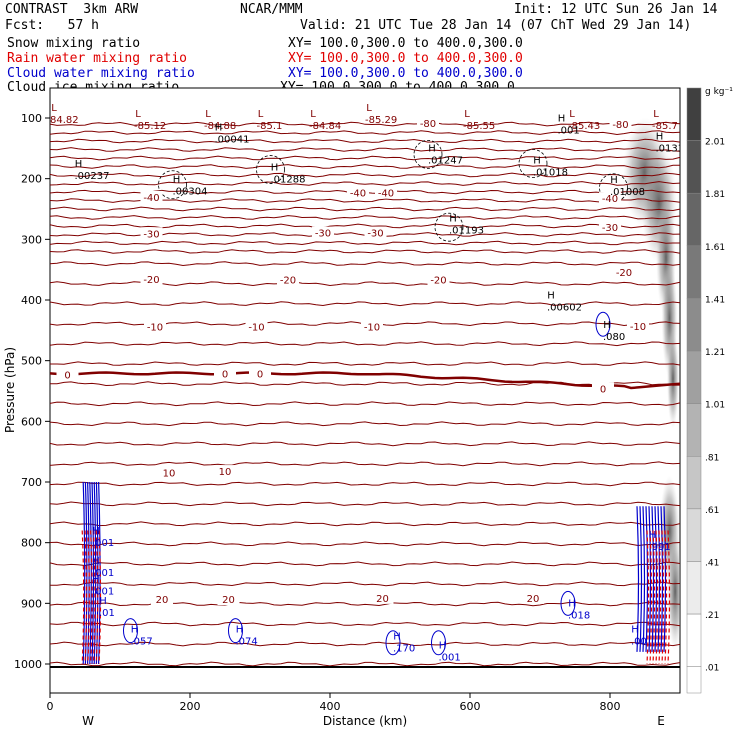  Describe the element at coordinates (220, 126) in the screenshot. I see `extremum-value: -84.88` at that location.